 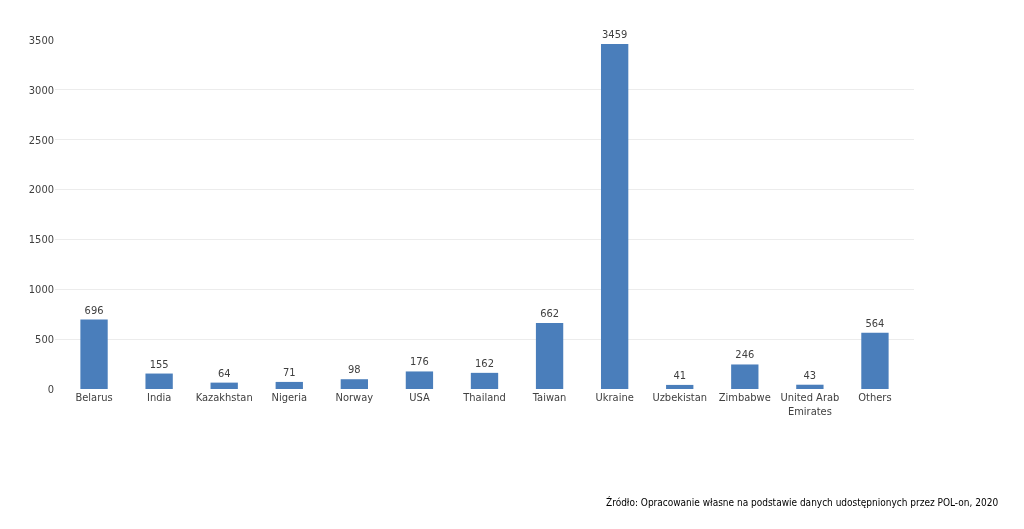 I want to click on x-tick-label: United Arab Emirates, so click(x=810, y=405).